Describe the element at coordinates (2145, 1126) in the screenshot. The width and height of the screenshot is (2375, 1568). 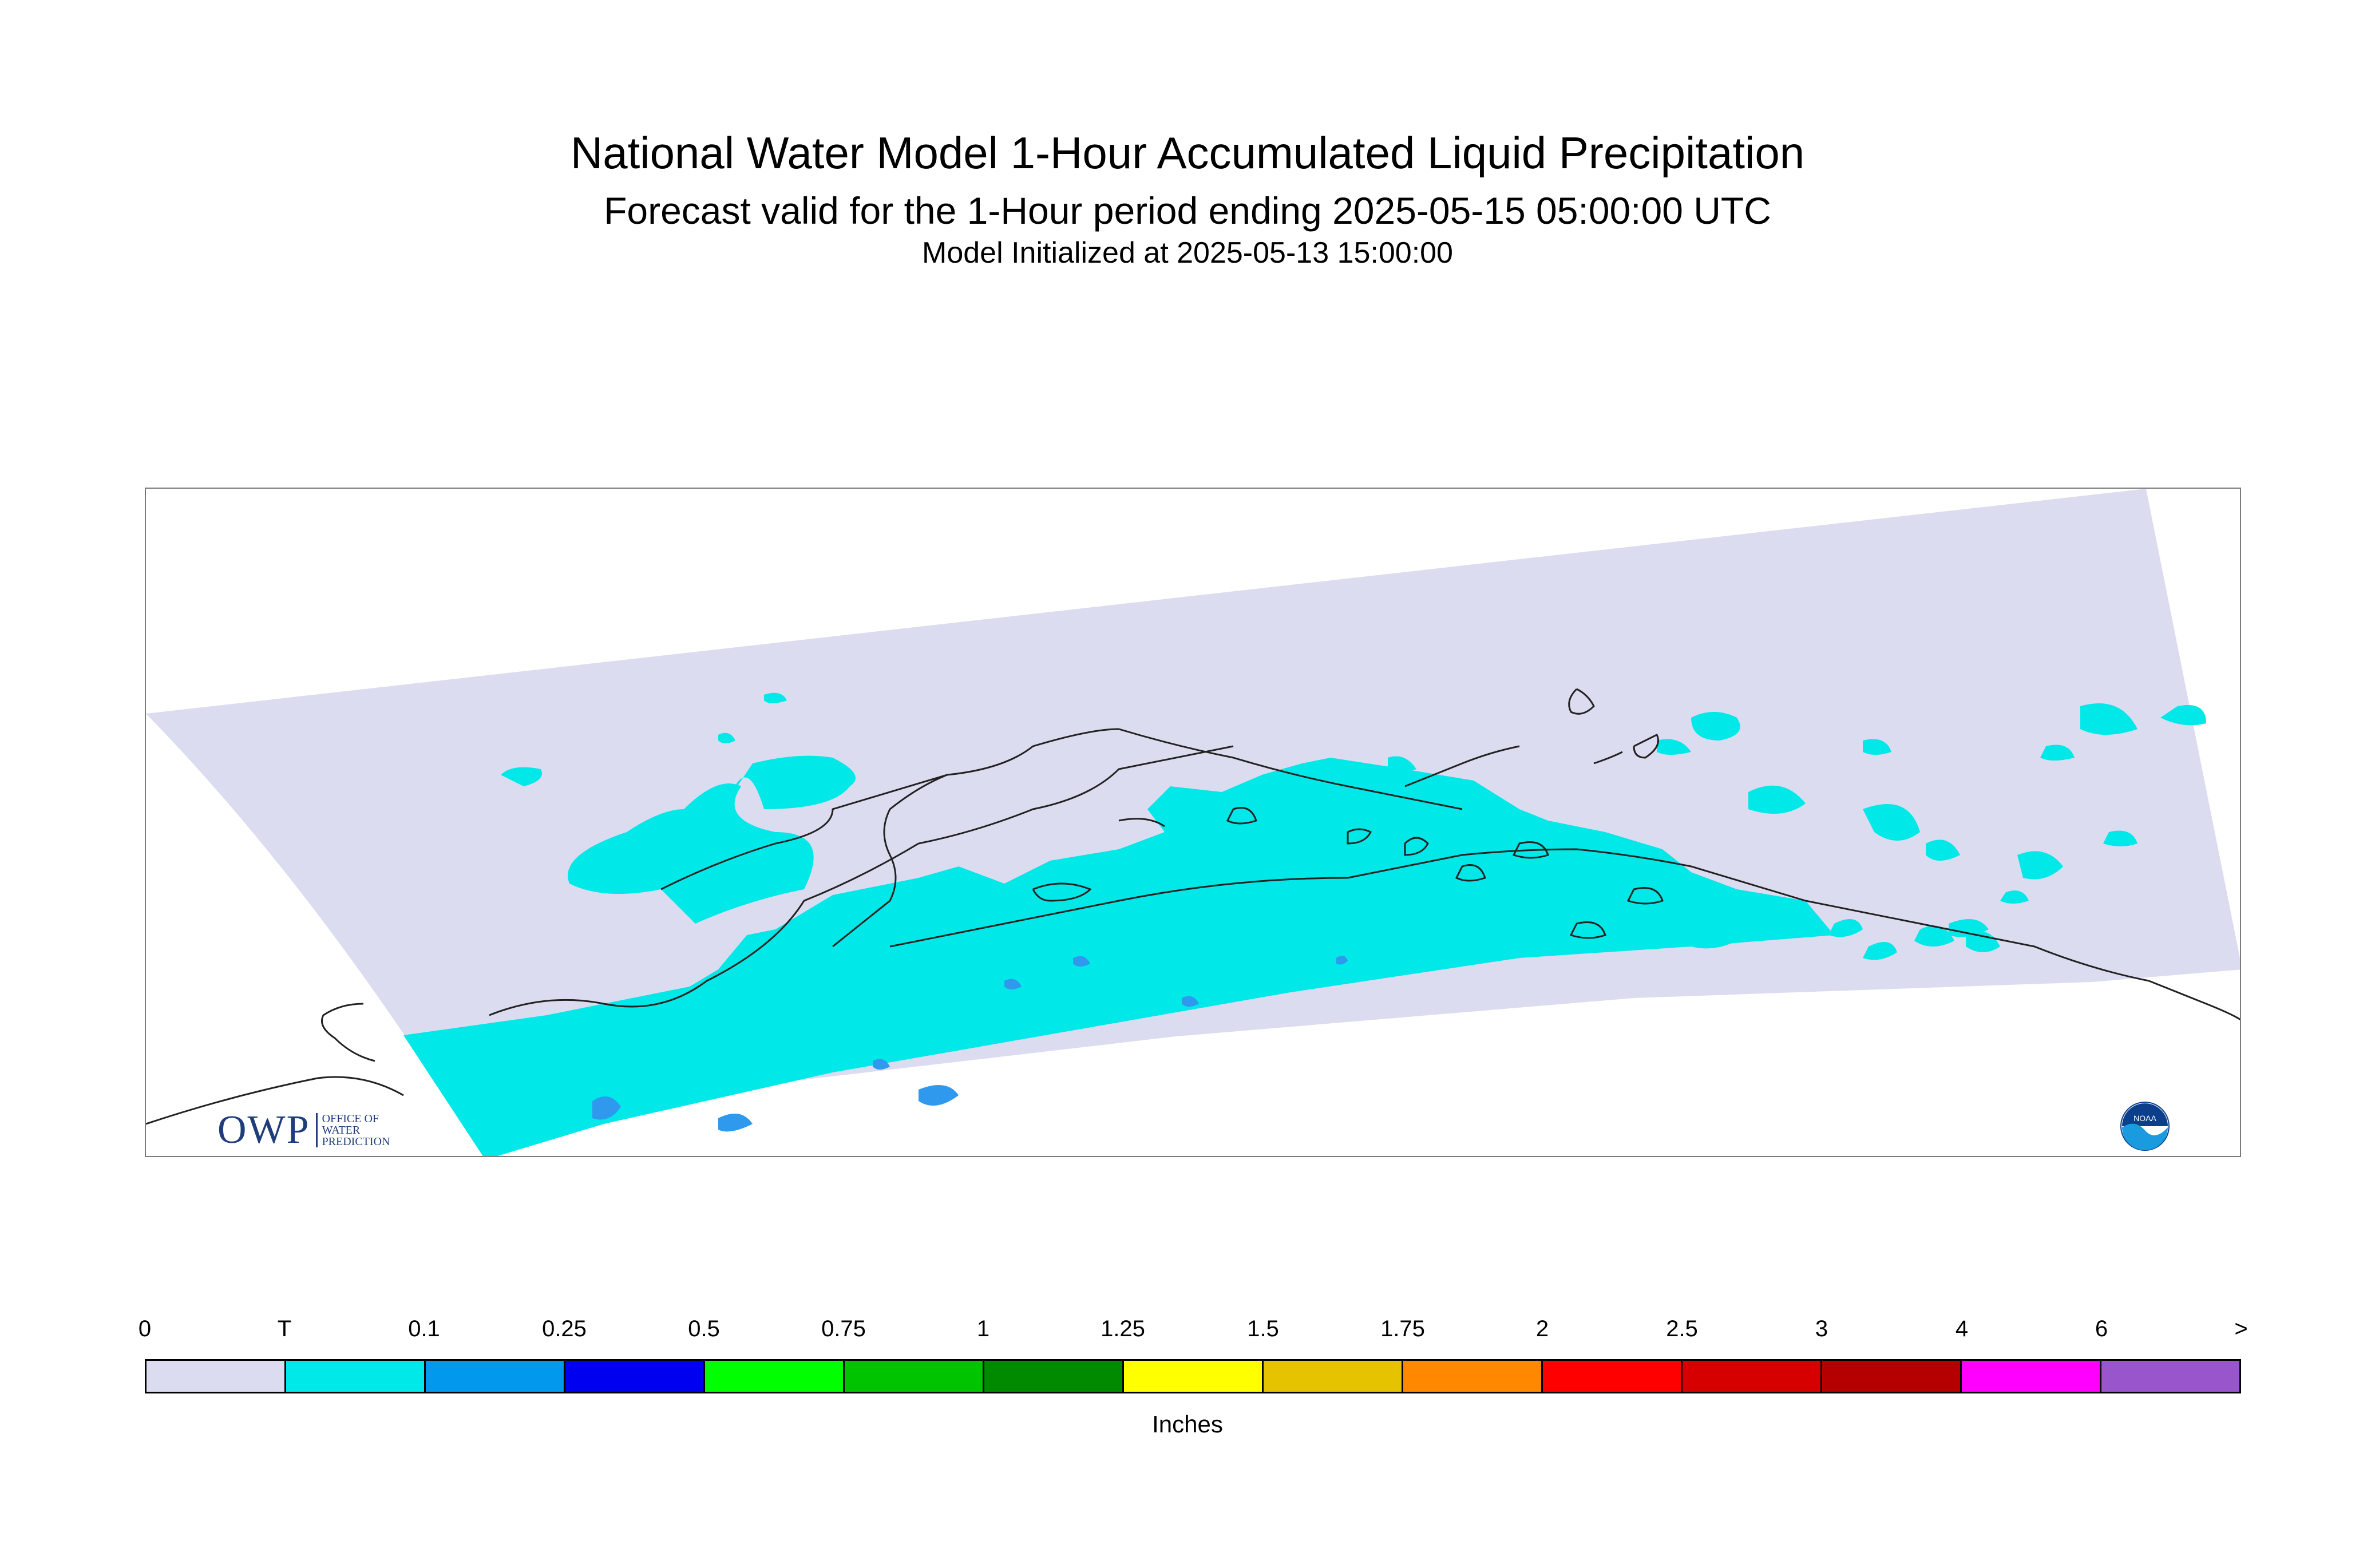
I see `noaa-logo-icon: NOAA` at that location.